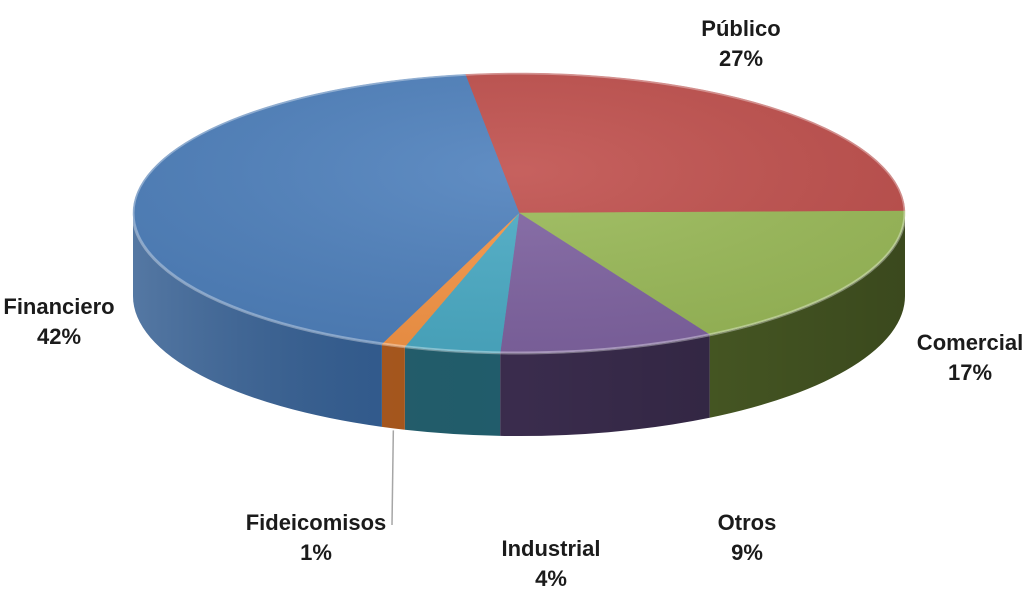  Describe the element at coordinates (740, 44) in the screenshot. I see `slice-label-publico: Público 27%` at that location.